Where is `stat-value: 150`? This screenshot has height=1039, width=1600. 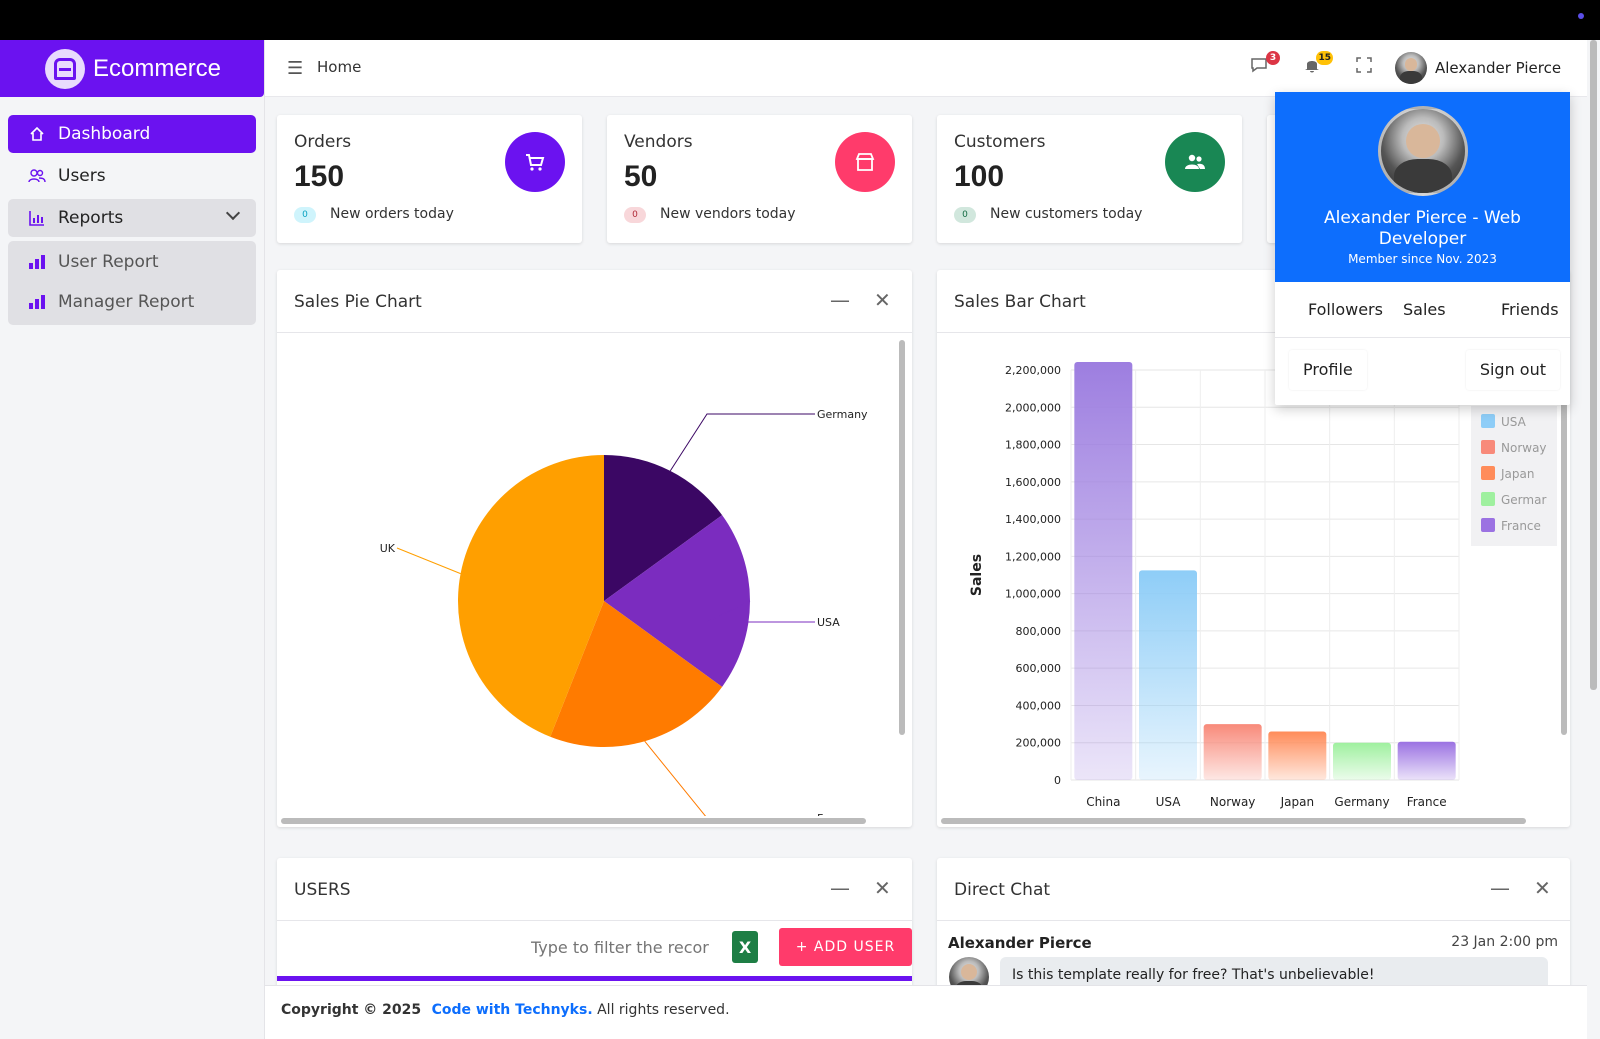 stat-value: 150 is located at coordinates (319, 176).